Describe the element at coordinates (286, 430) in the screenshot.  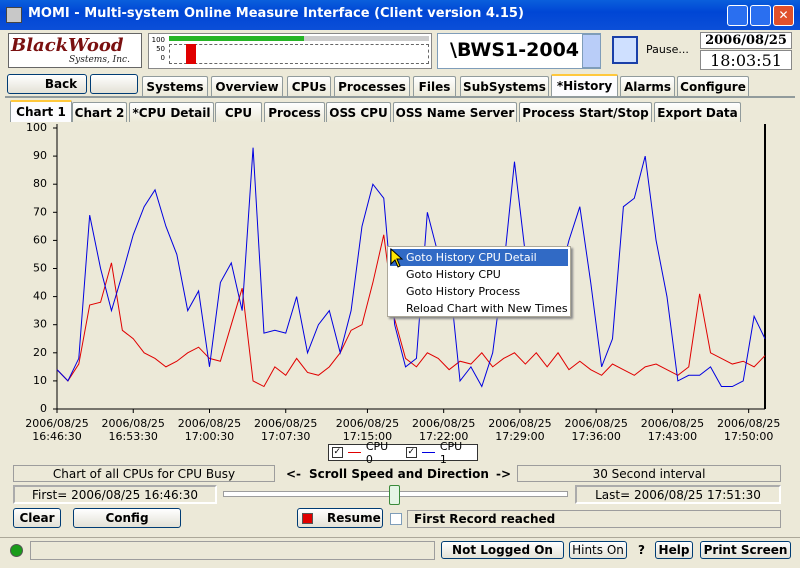
I see `x-tick-label: 2006/08/25 17:07:30` at that location.